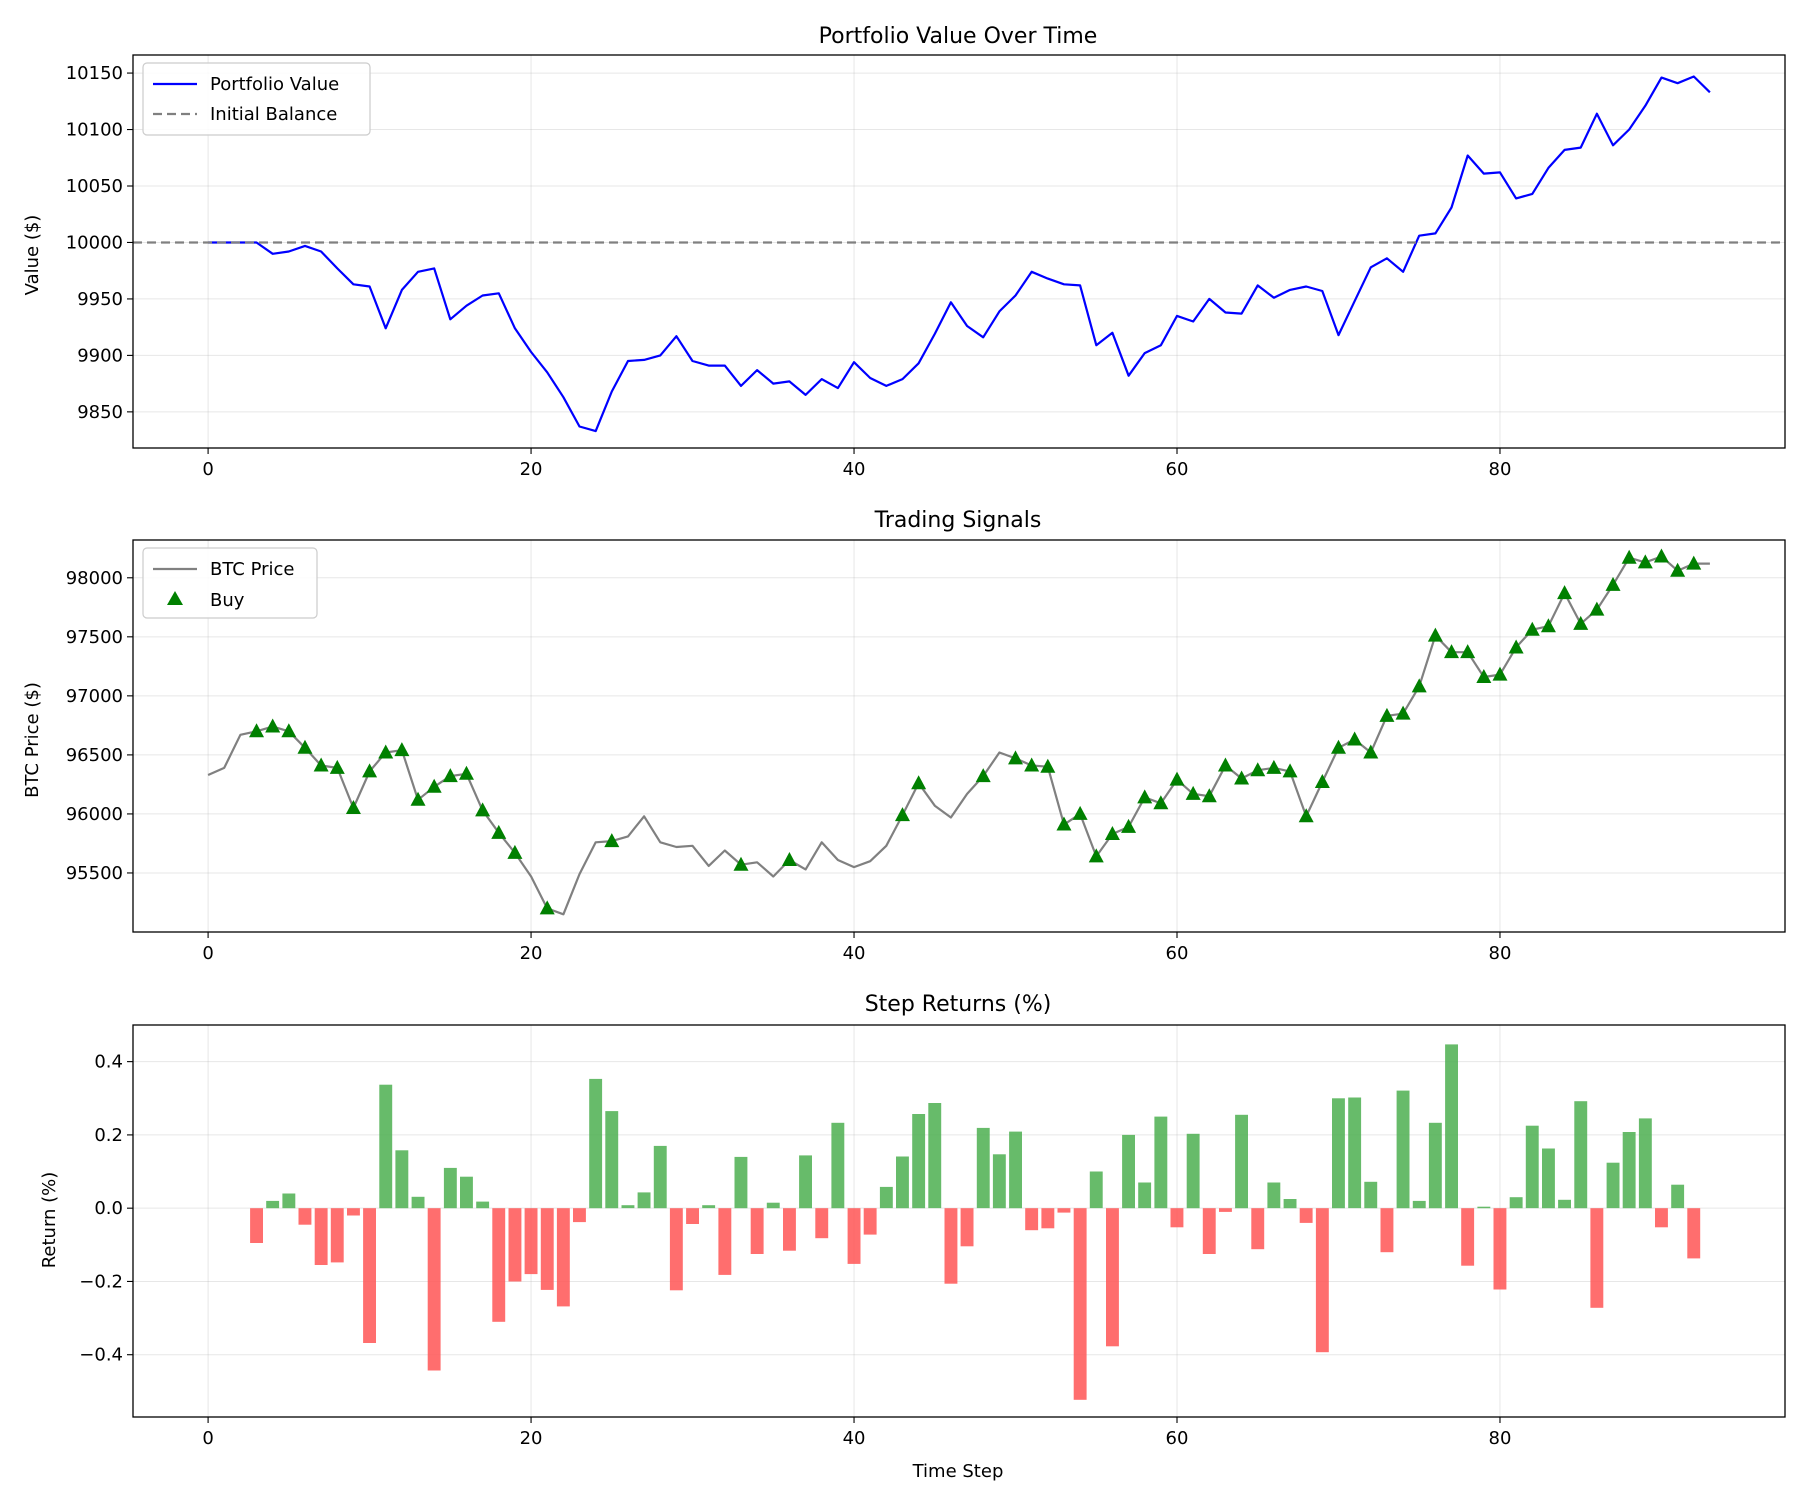 Image resolution: width=1800 pixels, height=1500 pixels. I want to click on chart-title: Trading Signals, so click(958, 520).